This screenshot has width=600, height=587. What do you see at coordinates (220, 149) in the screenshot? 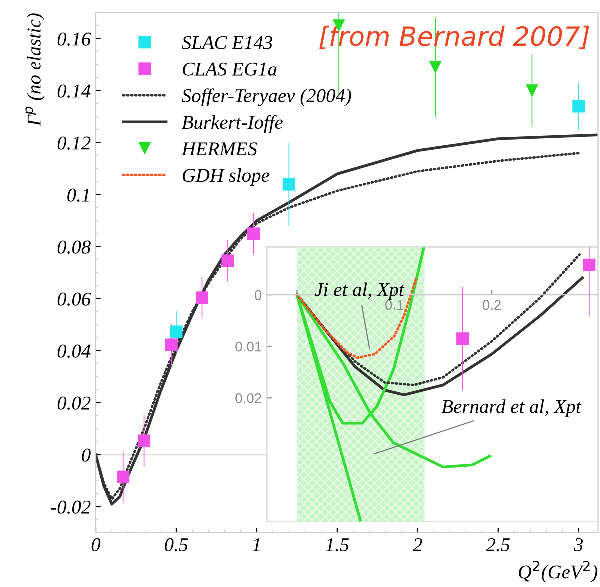
I see `legend-label: HERMES` at bounding box center [220, 149].